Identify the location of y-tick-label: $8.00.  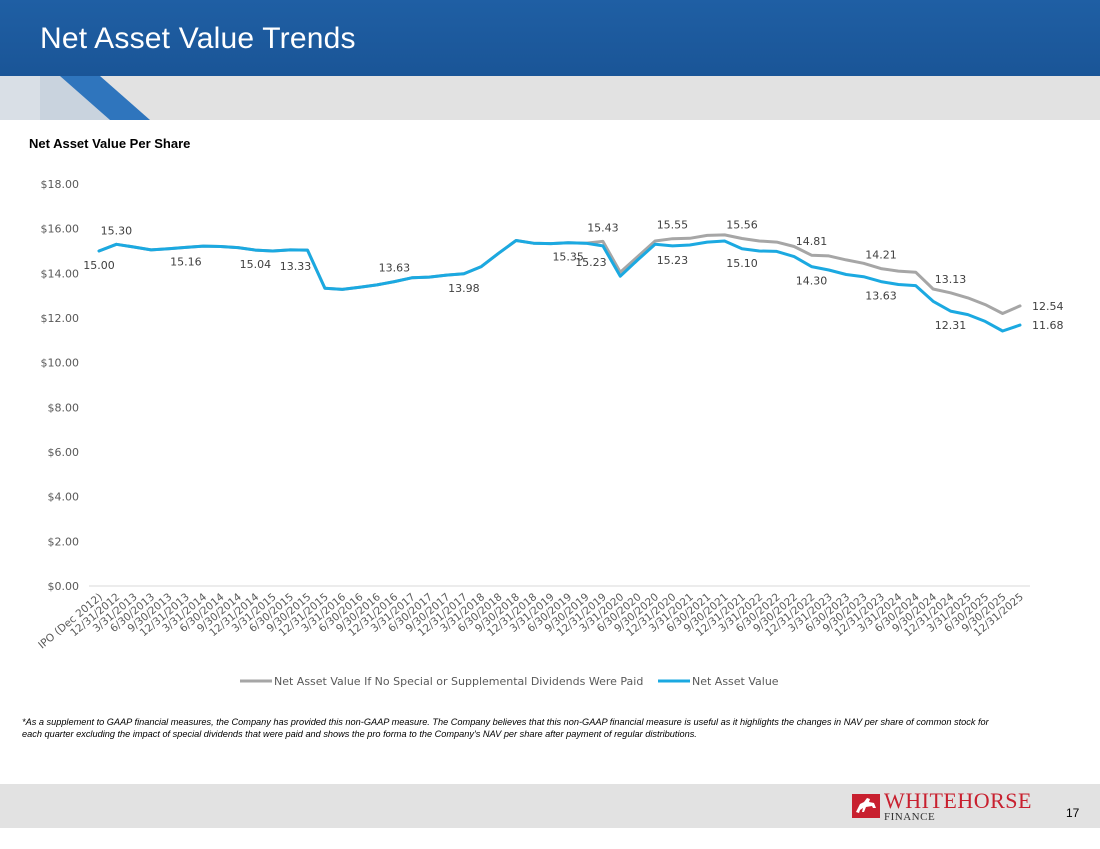
(64, 407).